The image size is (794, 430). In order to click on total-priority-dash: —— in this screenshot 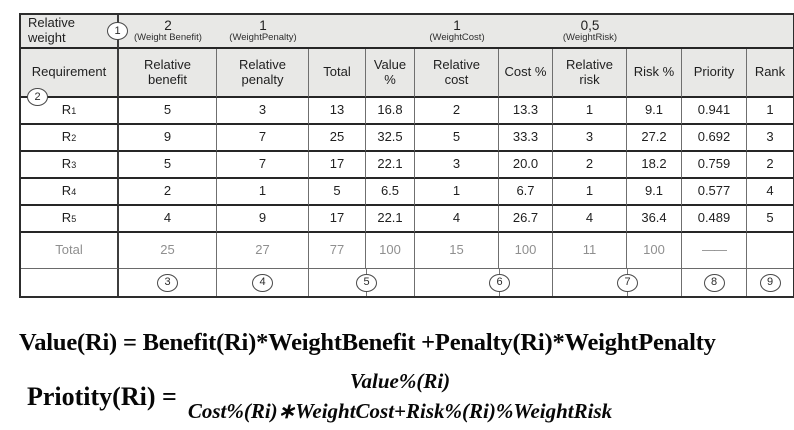, I will do `click(714, 251)`.